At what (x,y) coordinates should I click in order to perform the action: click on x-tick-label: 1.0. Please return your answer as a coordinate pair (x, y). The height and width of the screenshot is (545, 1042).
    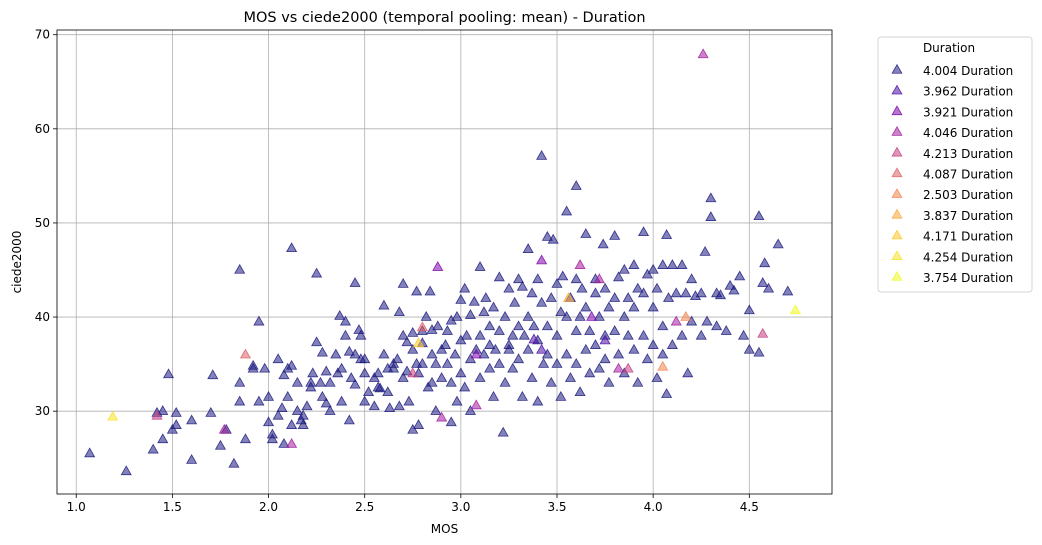
    Looking at the image, I should click on (76, 507).